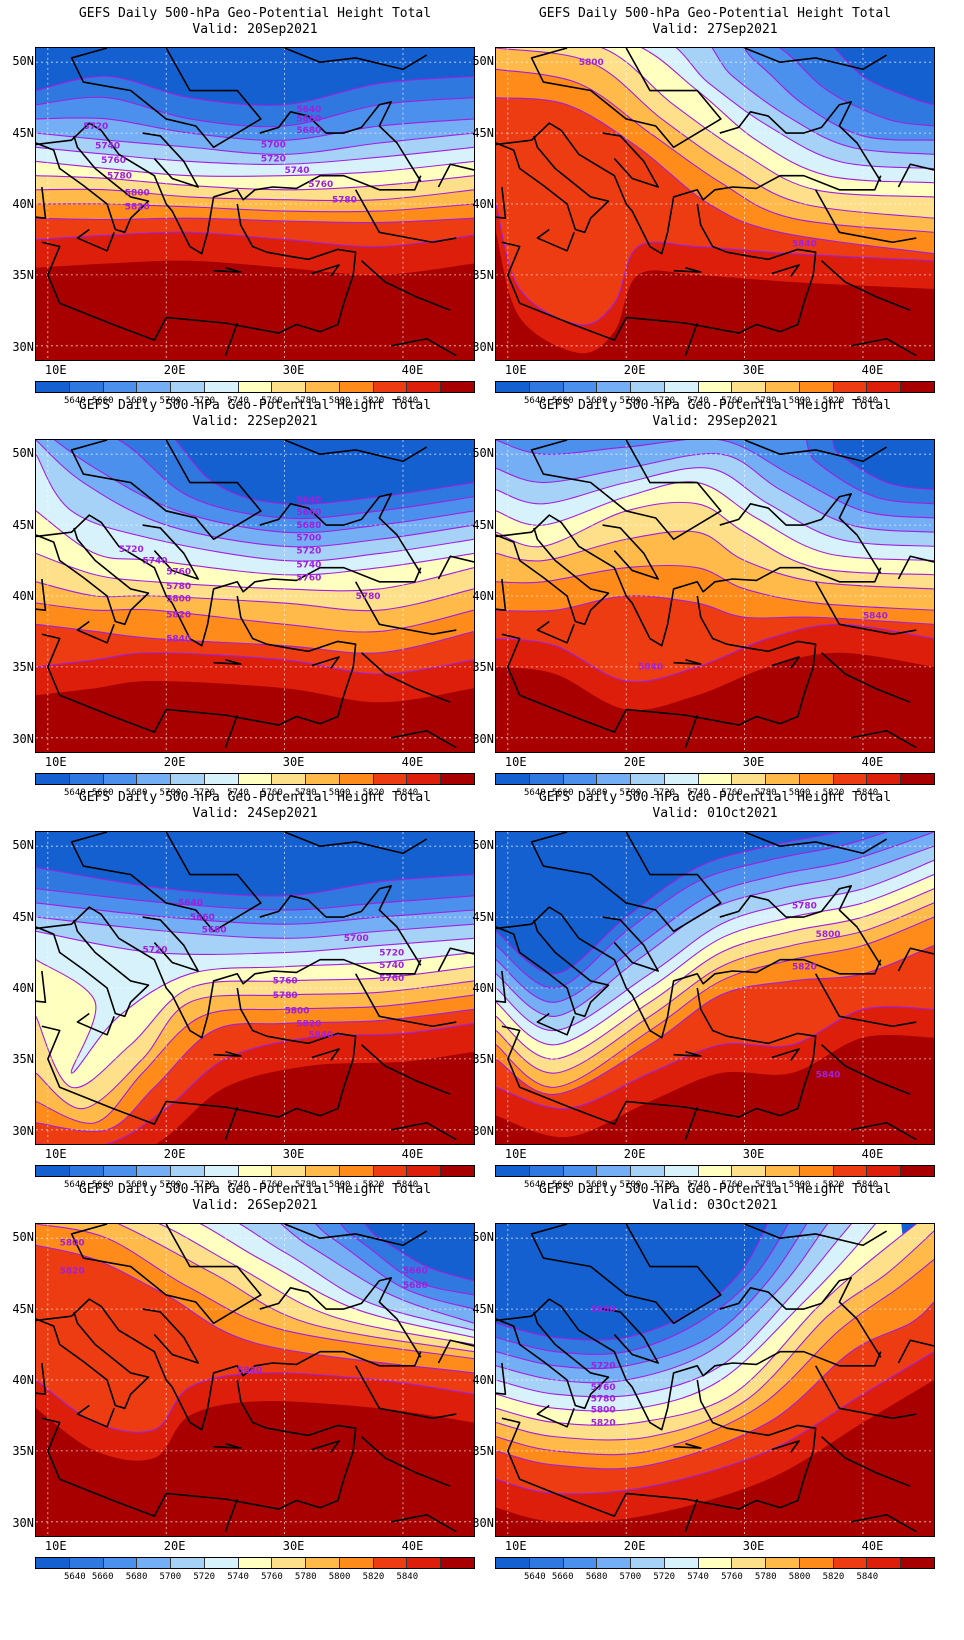 This screenshot has height=1640, width=964. What do you see at coordinates (765, 401) in the screenshot?
I see `colorbar-label: 5780` at bounding box center [765, 401].